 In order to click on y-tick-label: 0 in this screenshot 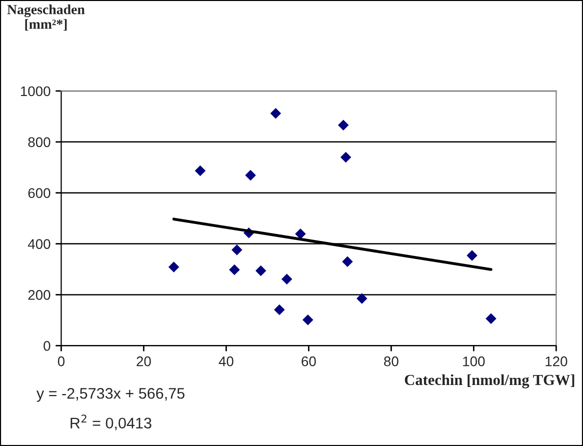, I will do `click(47, 345)`.